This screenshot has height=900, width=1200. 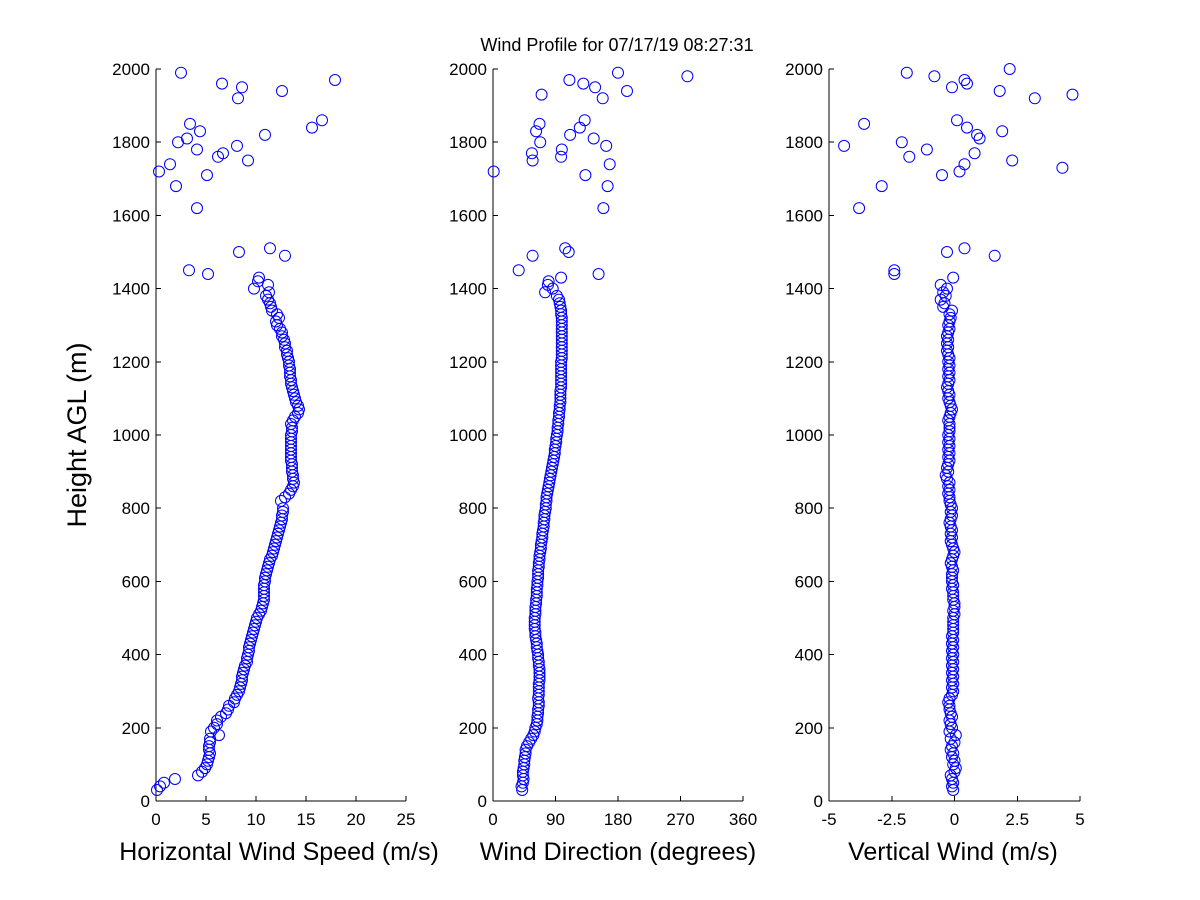 What do you see at coordinates (205, 819) in the screenshot?
I see `speed-x-tick-label: 5` at bounding box center [205, 819].